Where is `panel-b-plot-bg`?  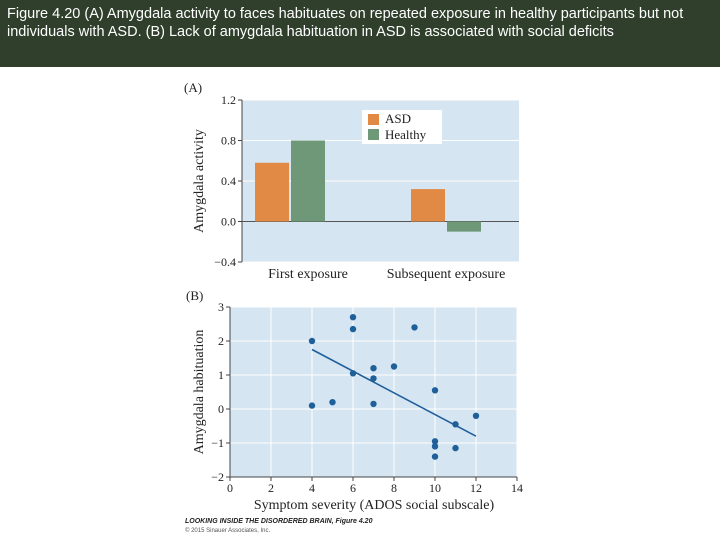 panel-b-plot-bg is located at coordinates (373, 392).